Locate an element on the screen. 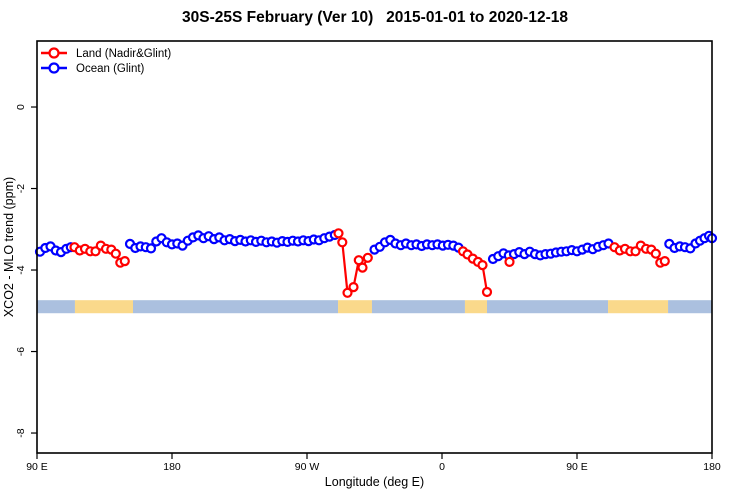 The image size is (750, 500). y-axis-label: XCO2 - MLO trend (ppm) is located at coordinates (9, 247).